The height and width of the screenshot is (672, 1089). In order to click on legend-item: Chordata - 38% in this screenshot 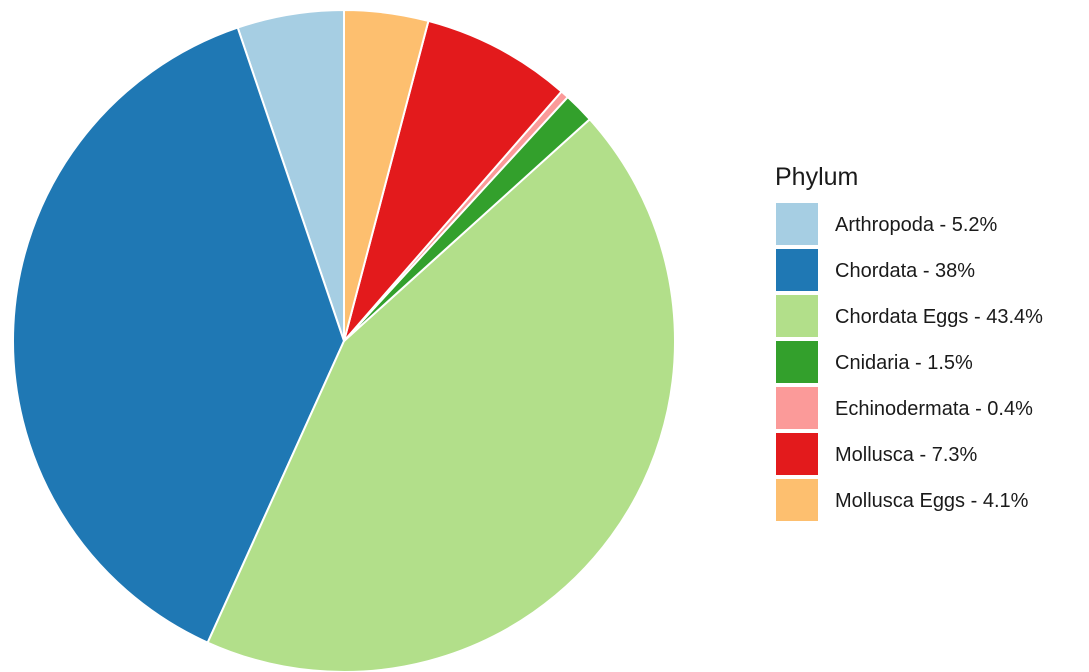, I will do `click(875, 270)`.